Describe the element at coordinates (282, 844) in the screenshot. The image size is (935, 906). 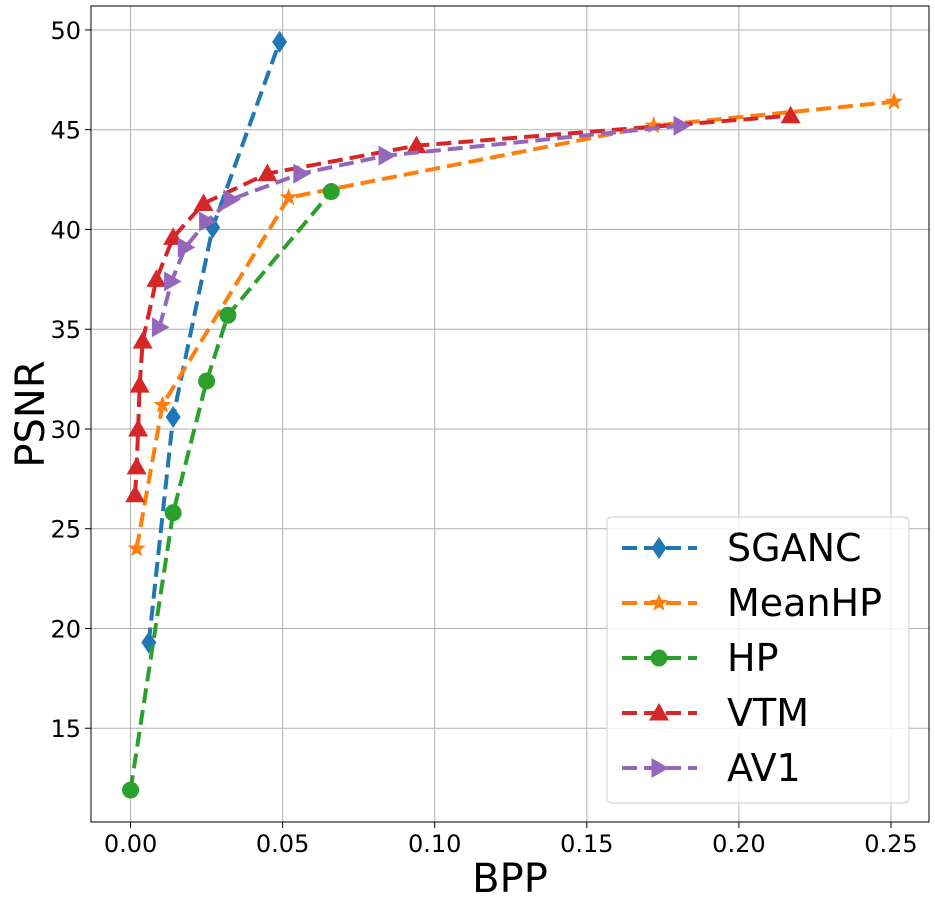
I see `x-tick-label: 0.05` at that location.